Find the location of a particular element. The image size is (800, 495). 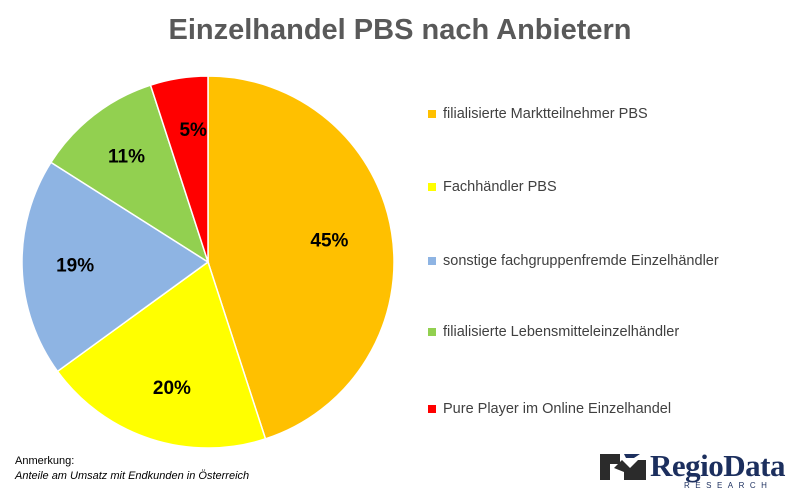

slice-label: 20% is located at coordinates (172, 388).